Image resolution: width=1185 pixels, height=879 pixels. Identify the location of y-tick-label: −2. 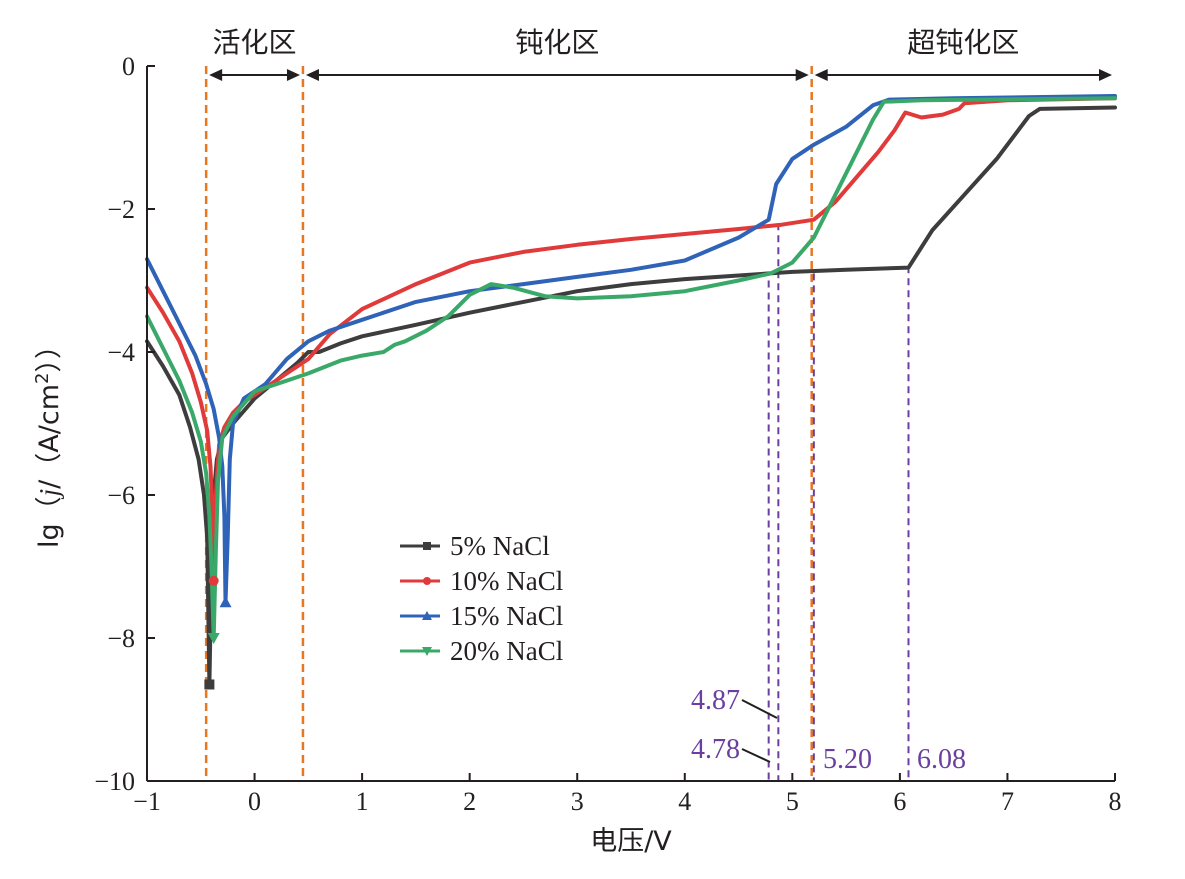
(121, 209).